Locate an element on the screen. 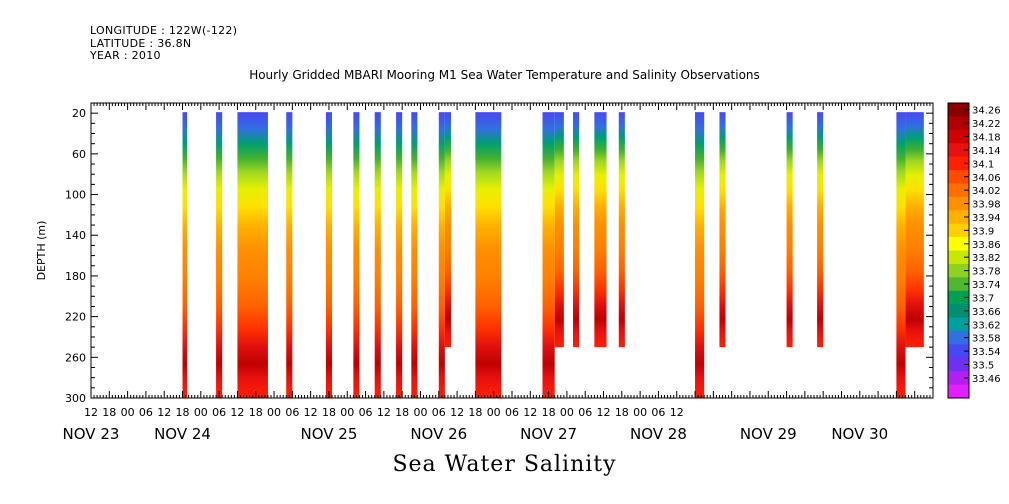 The image size is (1009, 504). y-tick-label: 60 is located at coordinates (79, 154).